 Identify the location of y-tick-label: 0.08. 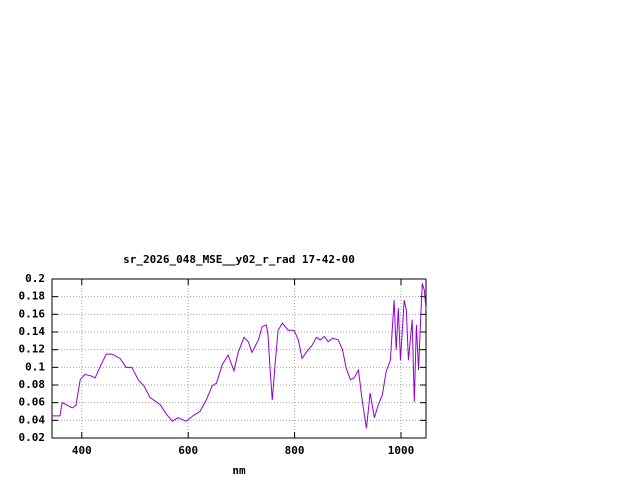
(32, 384).